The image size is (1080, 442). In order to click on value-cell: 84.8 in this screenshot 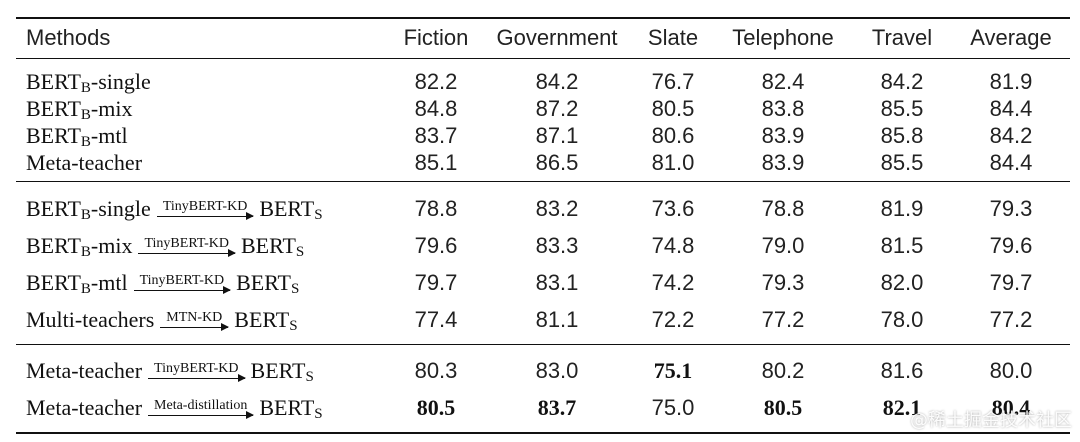, I will do `click(436, 108)`.